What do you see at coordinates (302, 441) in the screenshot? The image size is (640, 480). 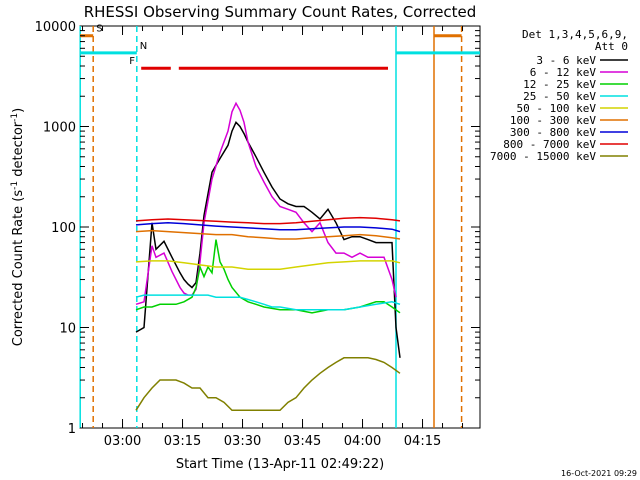 I see `x-tick-label: 03:45` at bounding box center [302, 441].